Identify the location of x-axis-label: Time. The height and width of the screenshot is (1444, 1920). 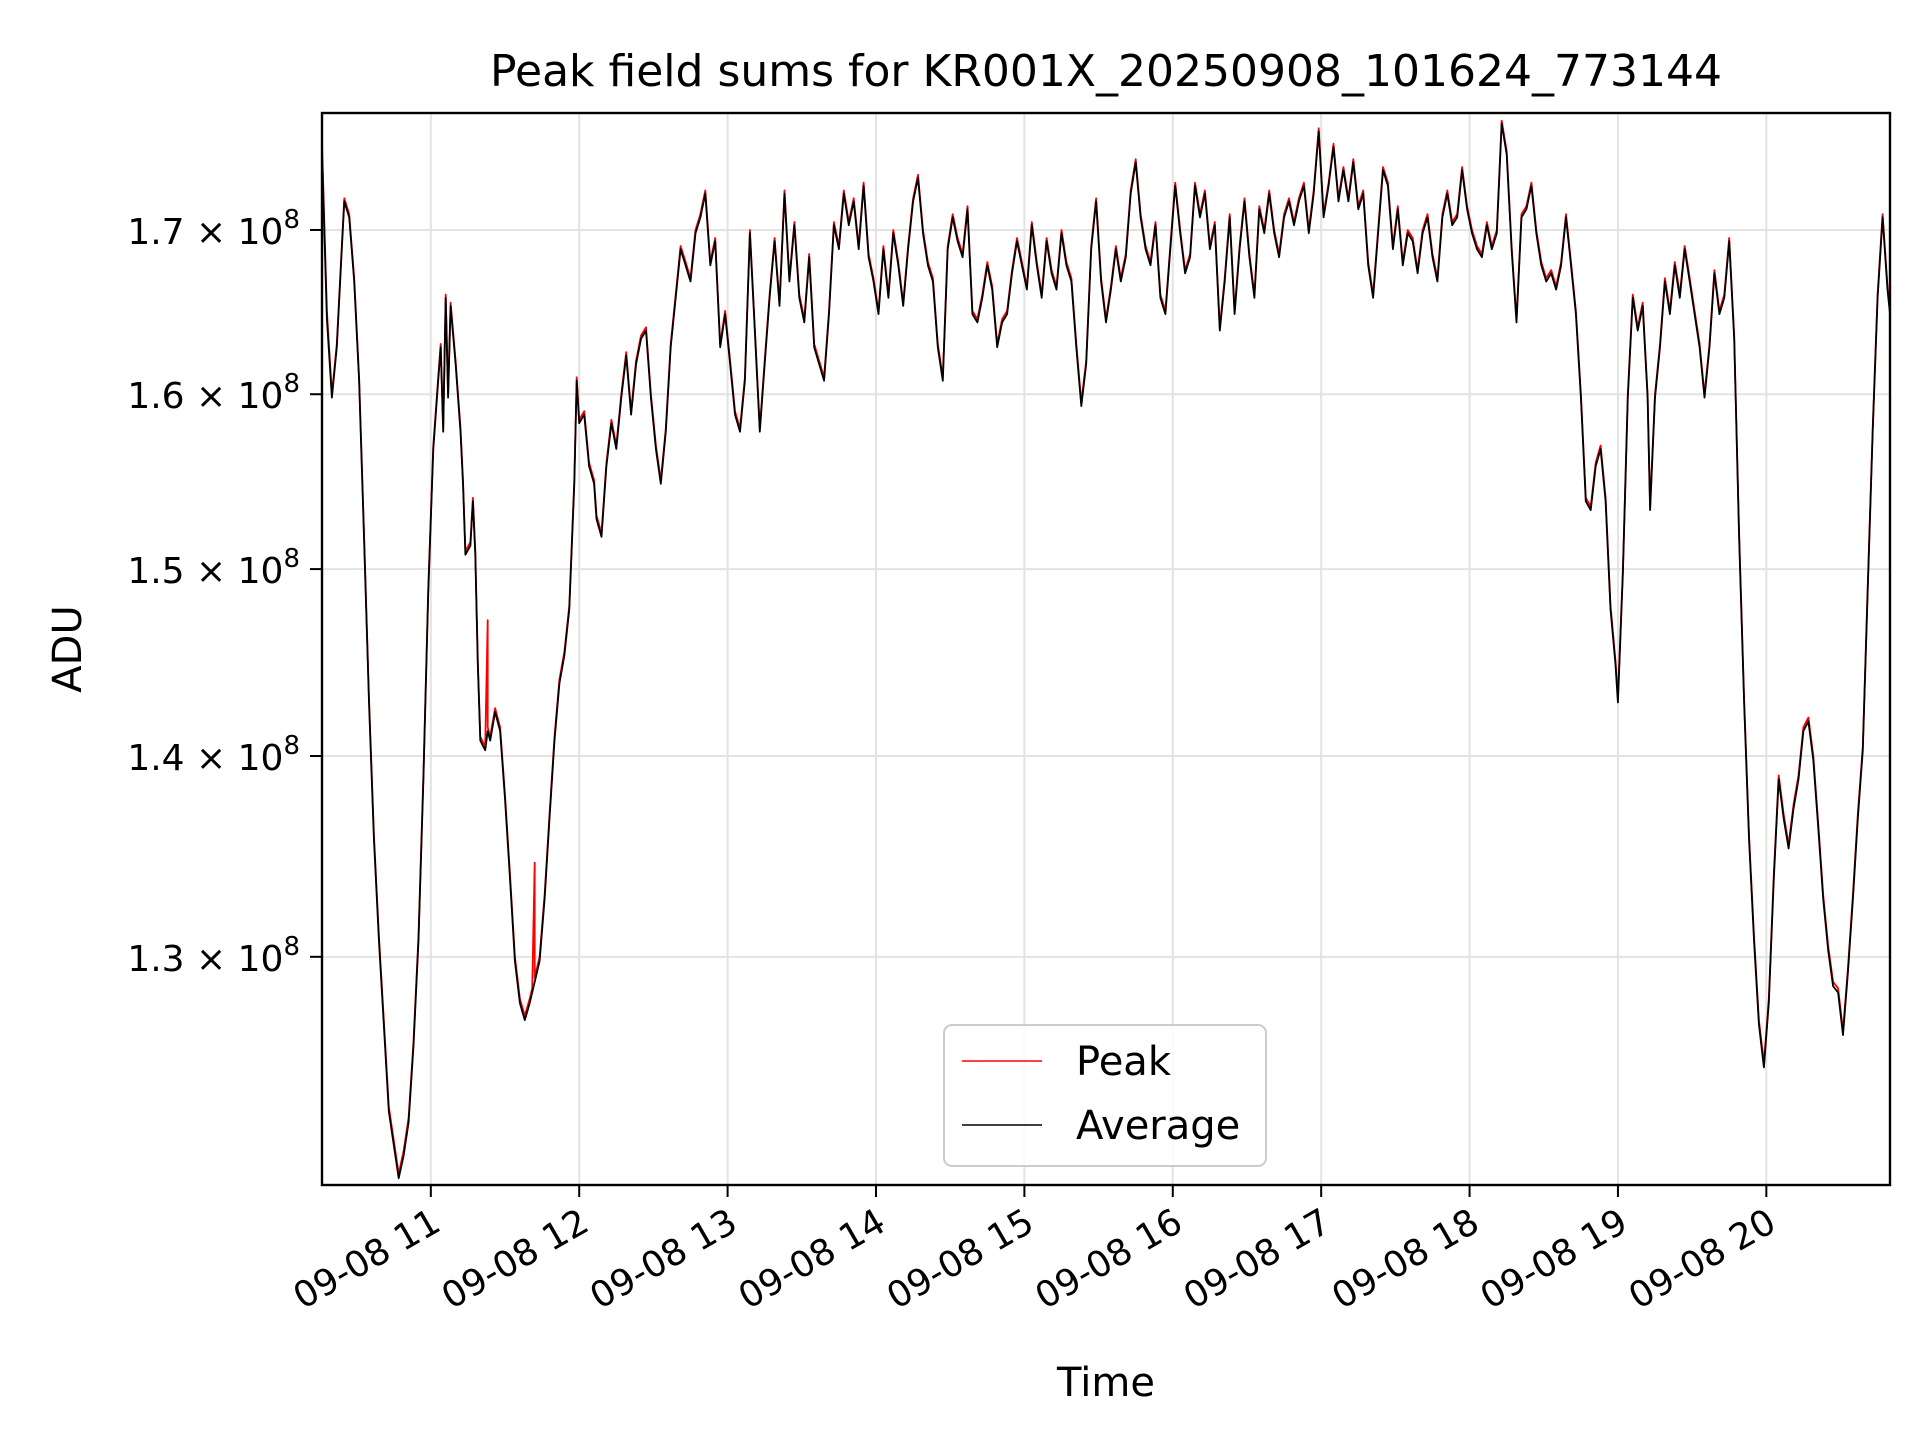
(1105, 1383).